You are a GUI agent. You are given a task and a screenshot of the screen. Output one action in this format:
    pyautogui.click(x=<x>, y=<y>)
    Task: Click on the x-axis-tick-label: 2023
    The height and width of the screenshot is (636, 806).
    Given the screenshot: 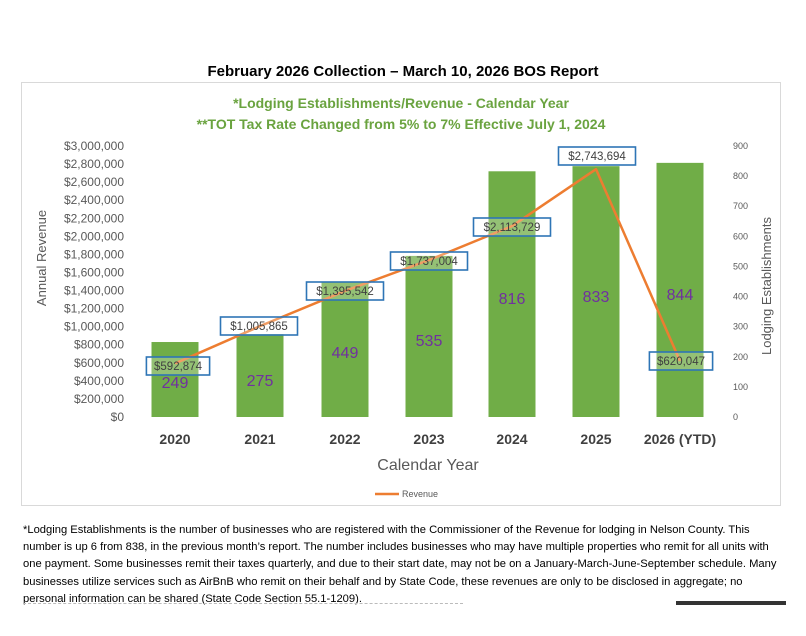 What is the action you would take?
    pyautogui.click(x=428, y=439)
    